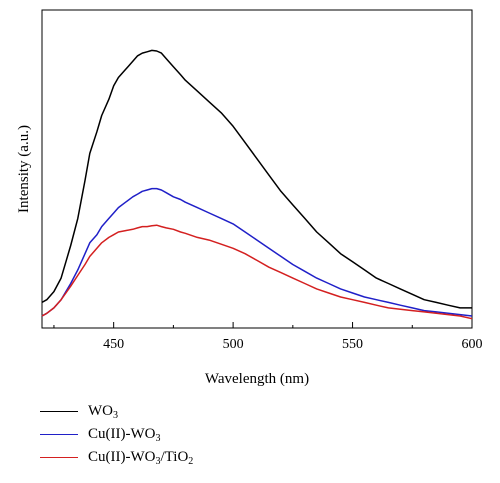 This screenshot has width=500, height=483. What do you see at coordinates (24, 169) in the screenshot?
I see `y-axis-title: Intensity (a.u.)` at bounding box center [24, 169].